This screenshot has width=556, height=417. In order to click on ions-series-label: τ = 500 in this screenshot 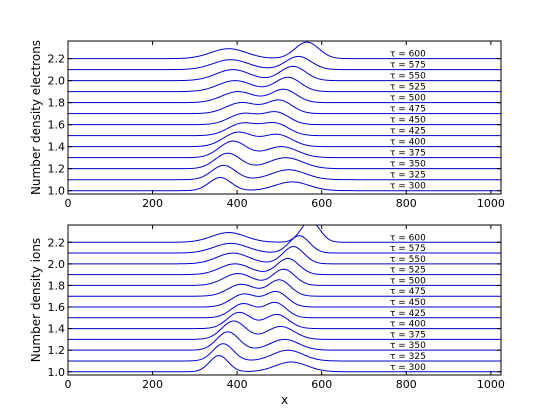, I will do `click(408, 281)`.